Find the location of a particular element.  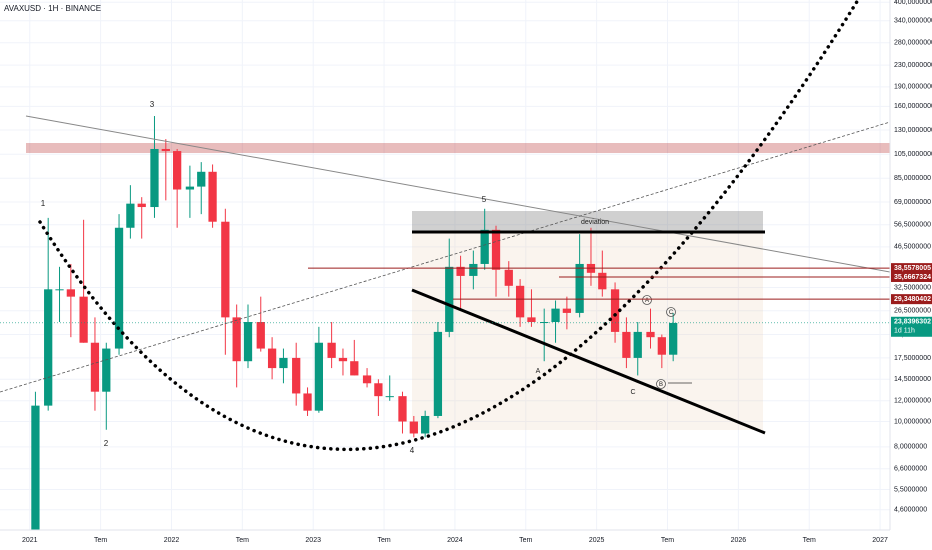

wave-label: 4 is located at coordinates (412, 450).